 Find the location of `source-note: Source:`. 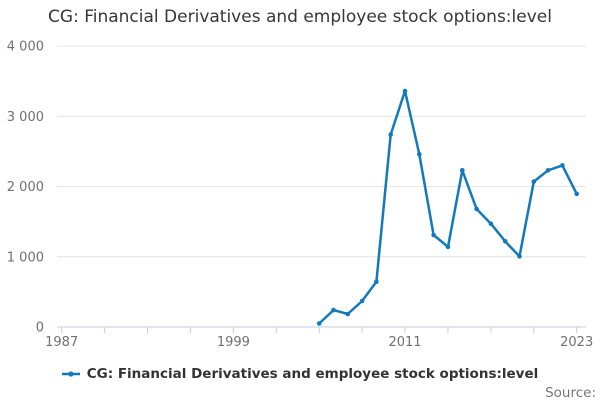

source-note: Source: is located at coordinates (570, 392).